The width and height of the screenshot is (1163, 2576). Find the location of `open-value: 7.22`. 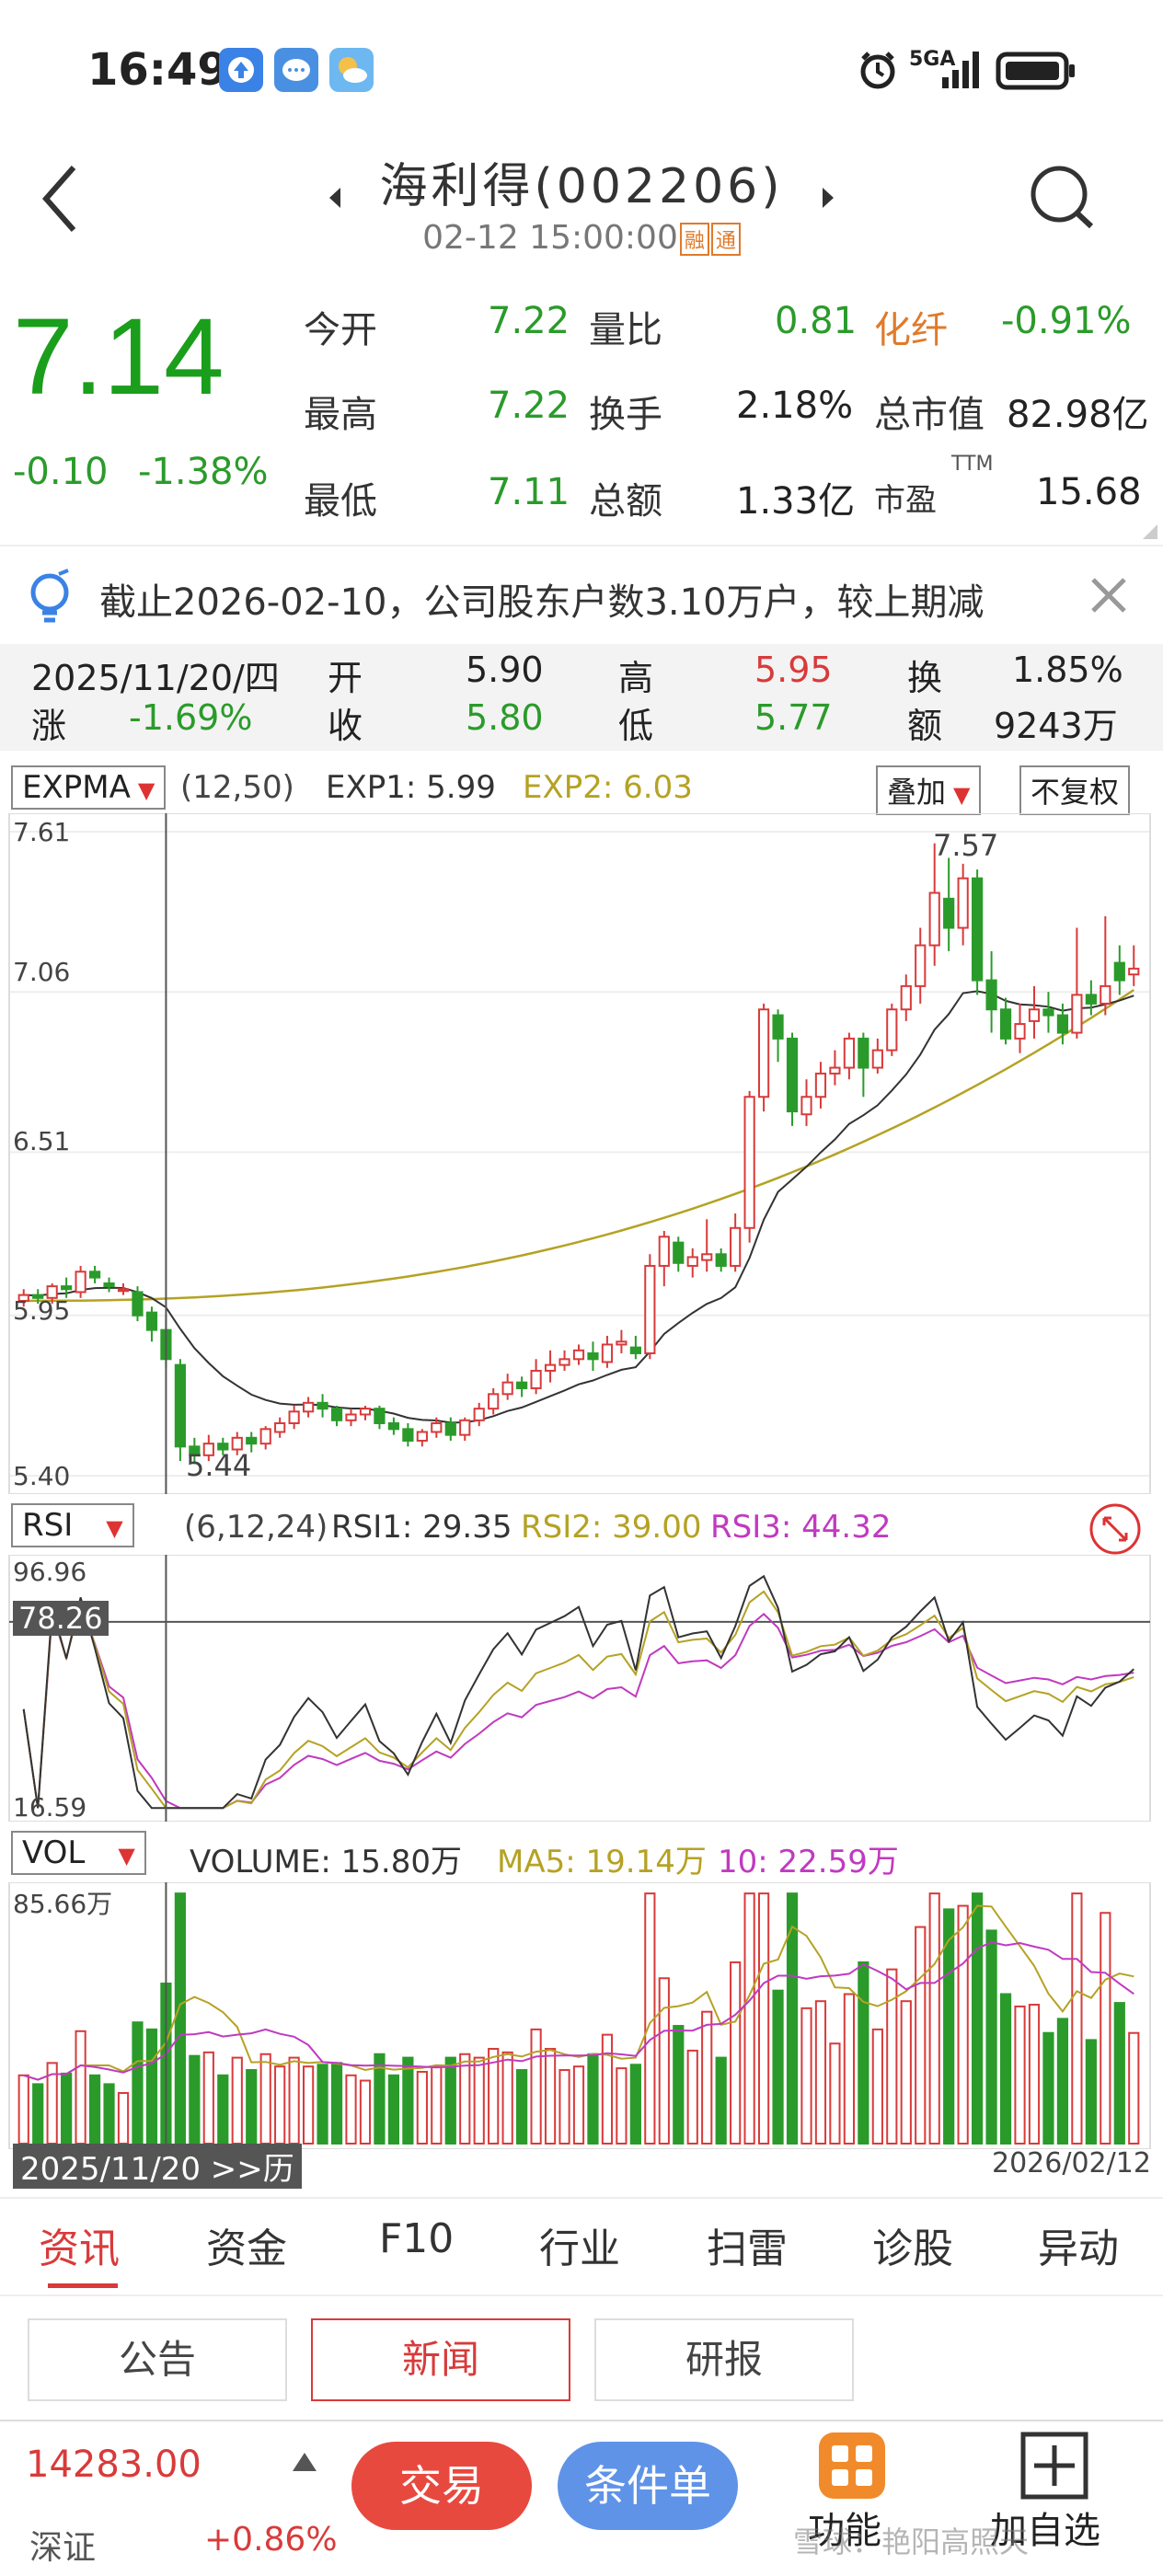

open-value: 7.22 is located at coordinates (529, 321).